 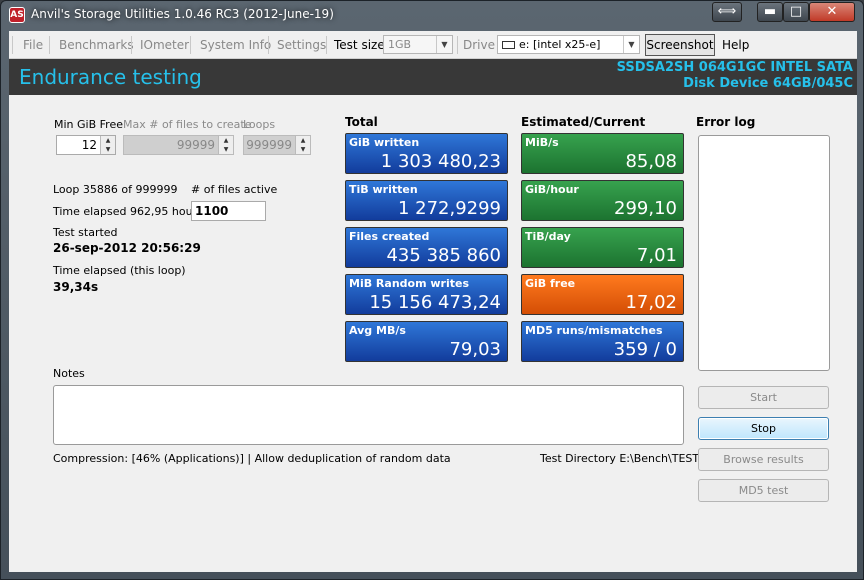 I want to click on test-size-label: Test size, so click(x=359, y=45).